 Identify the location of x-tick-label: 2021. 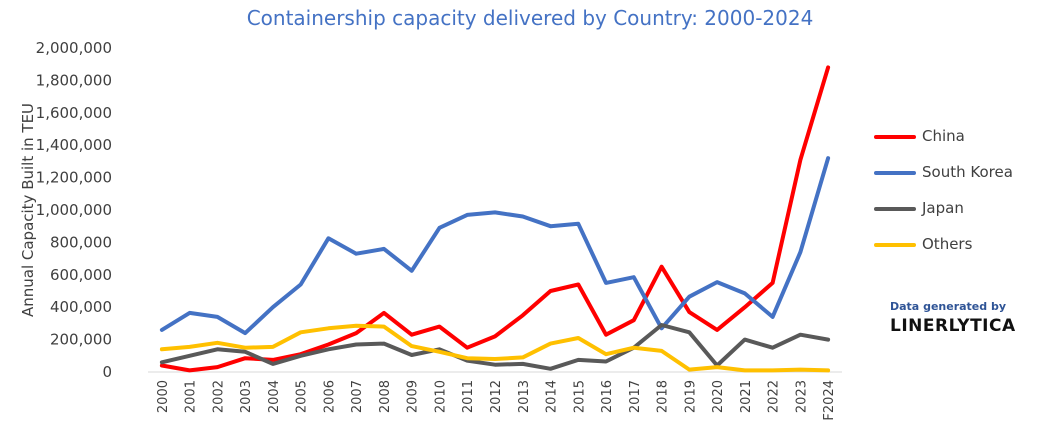
(746, 396).